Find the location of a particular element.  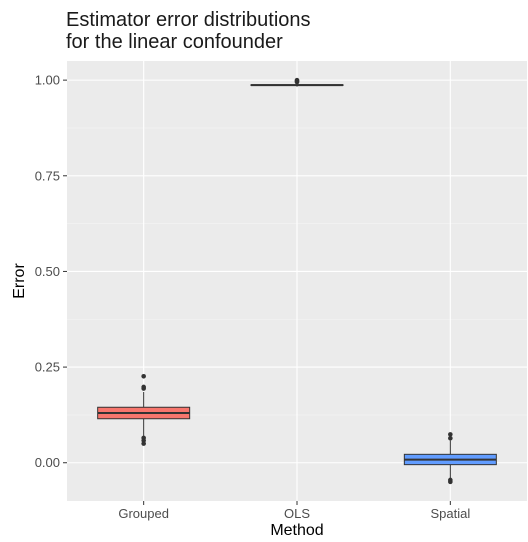

x-tick-label: OLS is located at coordinates (297, 513).